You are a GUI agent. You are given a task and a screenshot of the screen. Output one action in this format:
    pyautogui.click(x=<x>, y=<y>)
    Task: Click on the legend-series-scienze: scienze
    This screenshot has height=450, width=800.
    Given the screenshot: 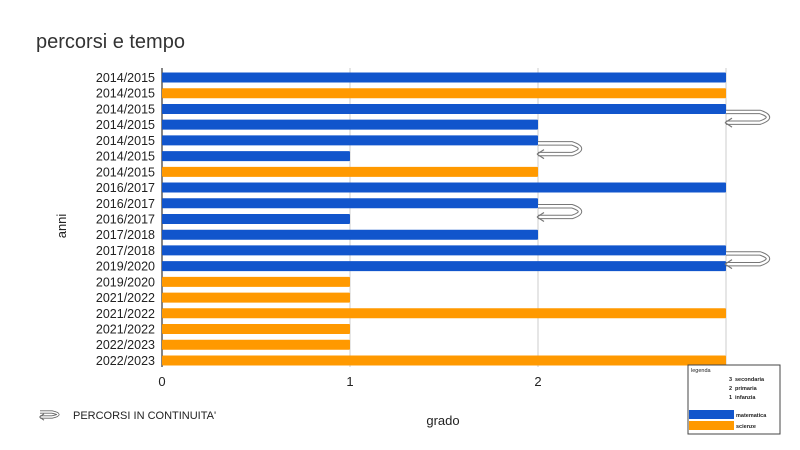 What is the action you would take?
    pyautogui.click(x=722, y=425)
    